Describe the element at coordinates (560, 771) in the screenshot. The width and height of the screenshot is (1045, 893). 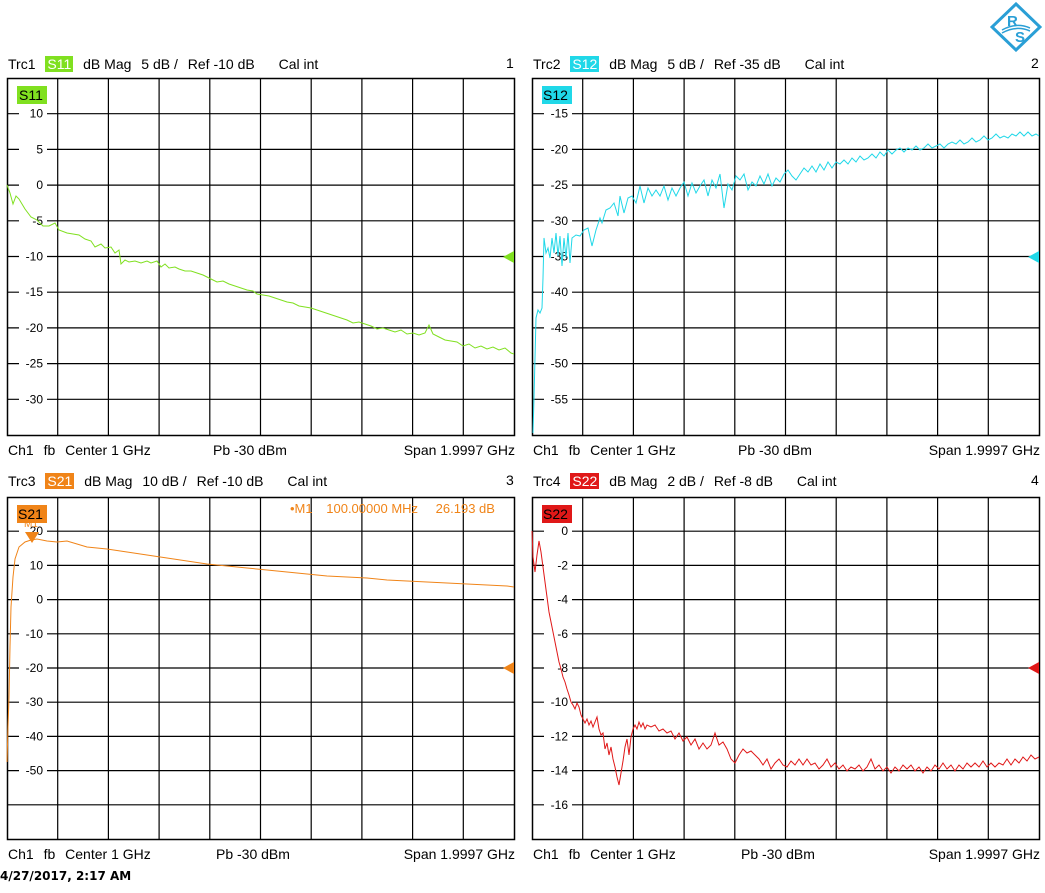
I see `svg-text: -14` at that location.